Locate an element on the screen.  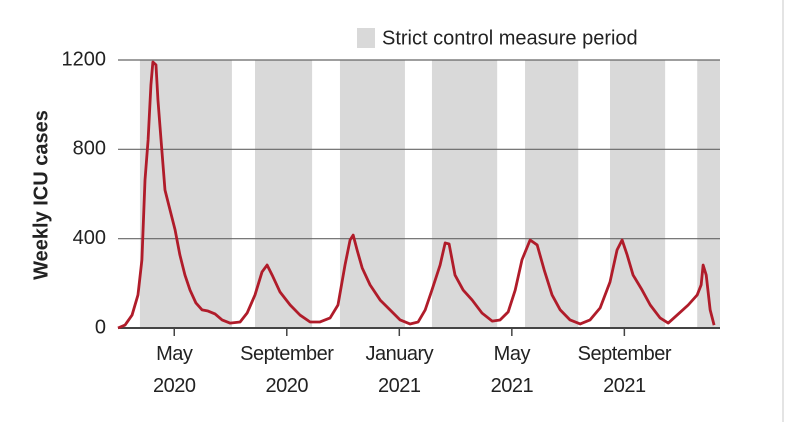
y-tick-label: 1200 is located at coordinates (84, 59).